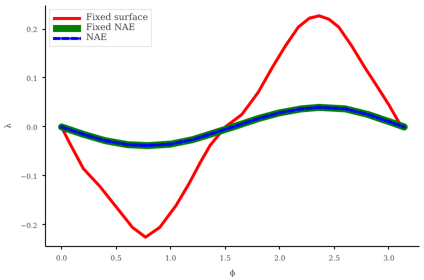 The width and height of the screenshot is (424, 280). What do you see at coordinates (117, 18) in the screenshot?
I see `legend-label: Fixed surface` at bounding box center [117, 18].